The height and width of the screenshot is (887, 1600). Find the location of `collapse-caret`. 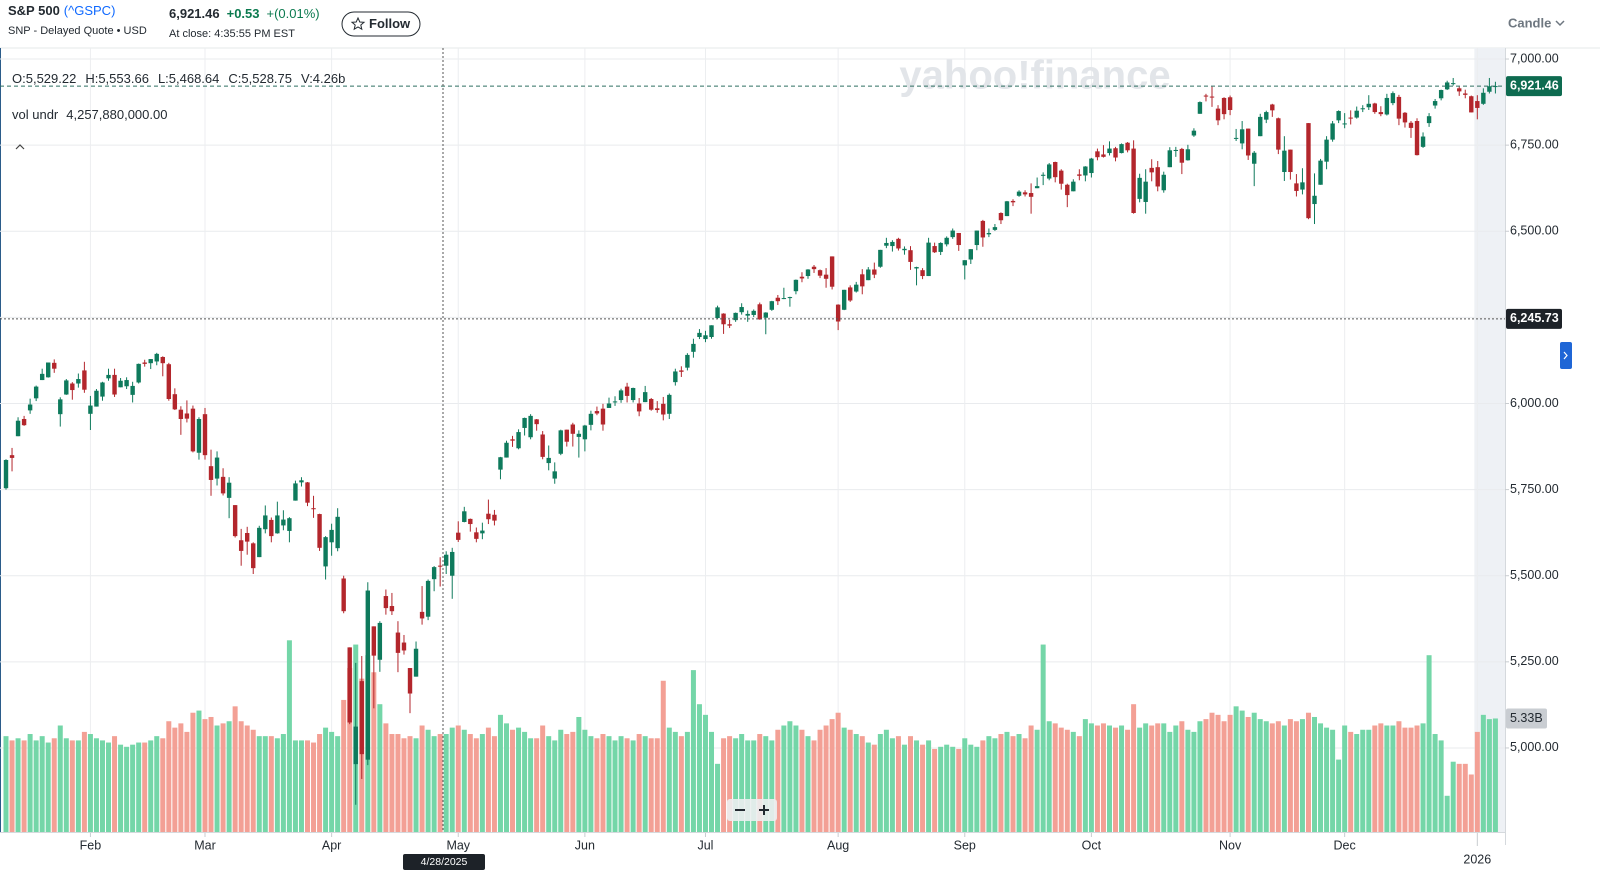

collapse-caret is located at coordinates (20, 147).